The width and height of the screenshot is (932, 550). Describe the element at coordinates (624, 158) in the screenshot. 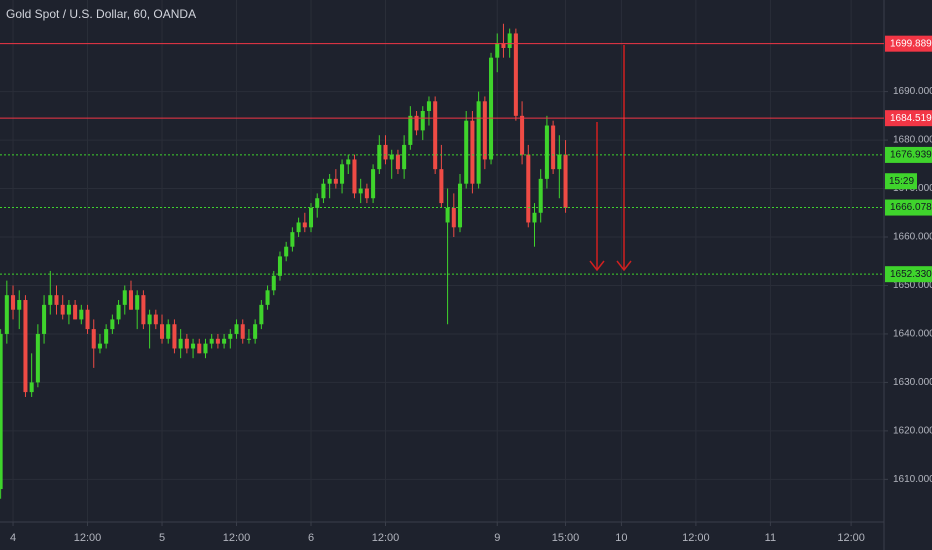

I see `arrow` at that location.